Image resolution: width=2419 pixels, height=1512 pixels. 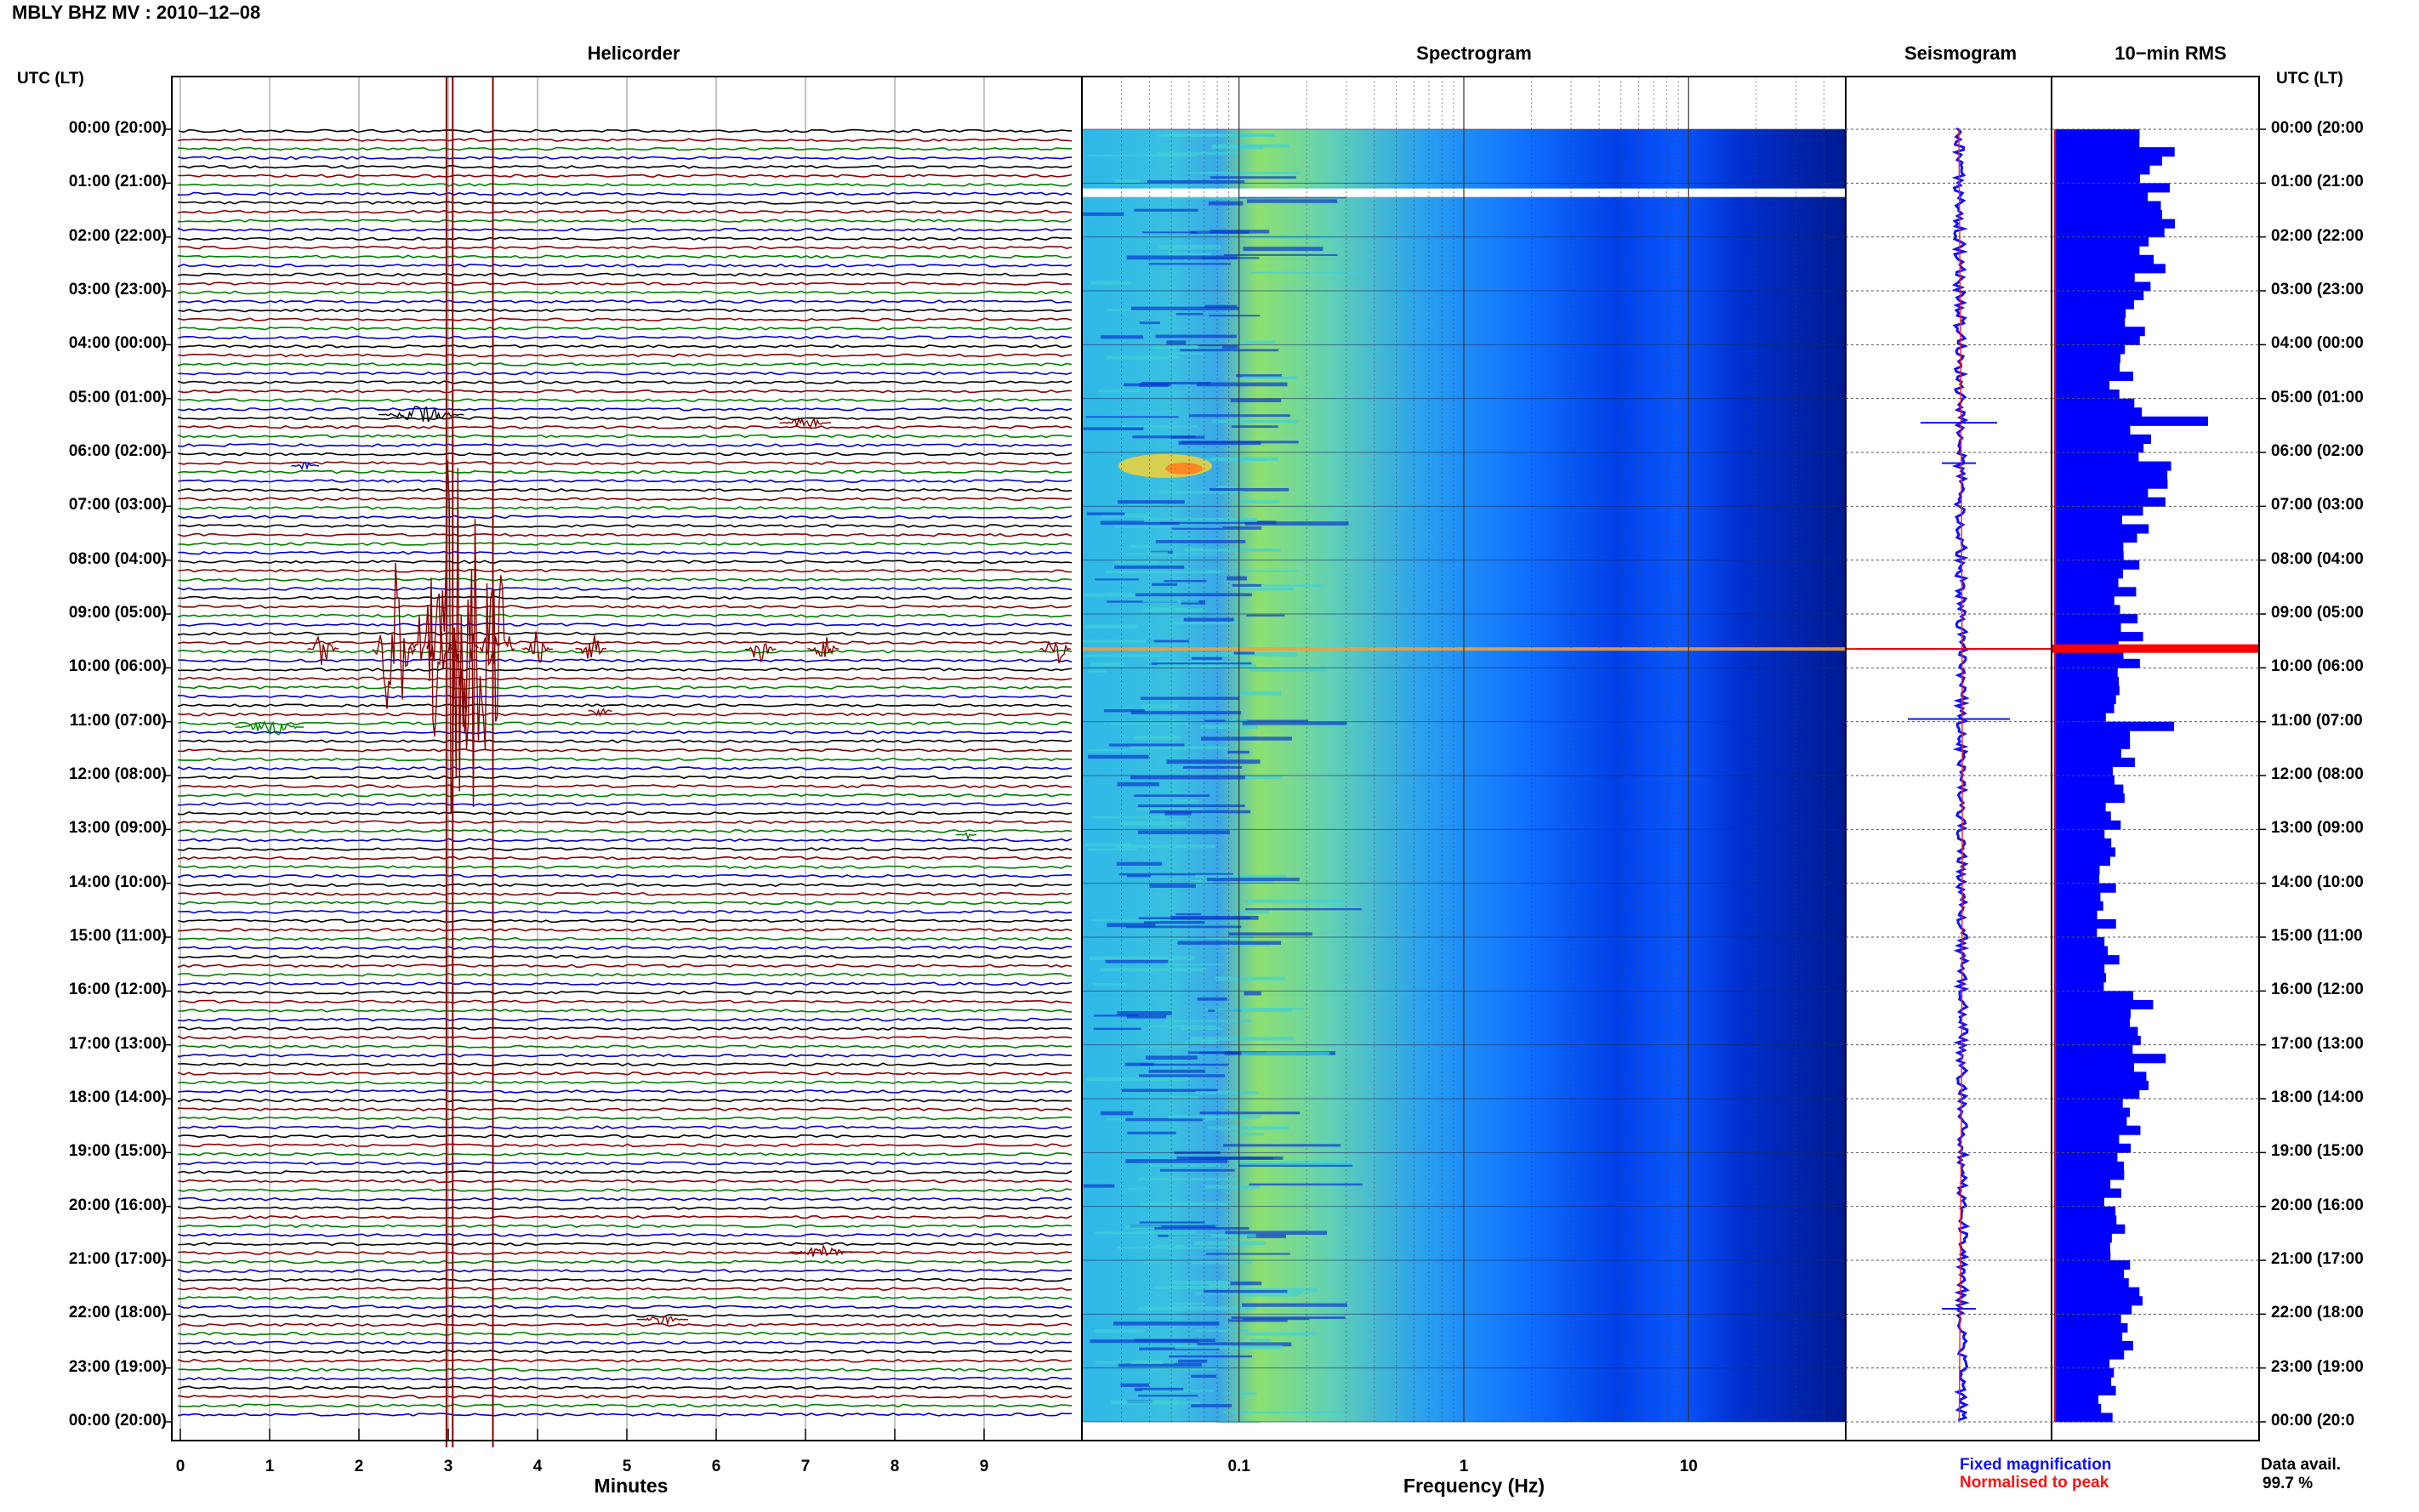 I want to click on hour-label-left: 00:00 (20:00), so click(x=117, y=1421).